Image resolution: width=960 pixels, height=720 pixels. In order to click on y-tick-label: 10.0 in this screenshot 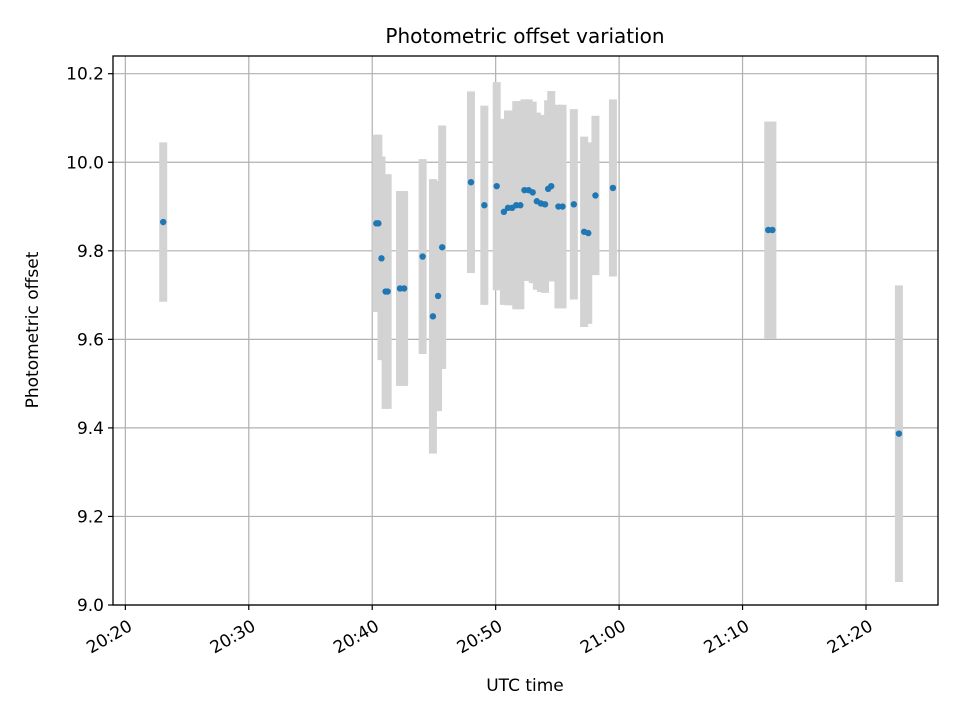, I will do `click(85, 163)`.